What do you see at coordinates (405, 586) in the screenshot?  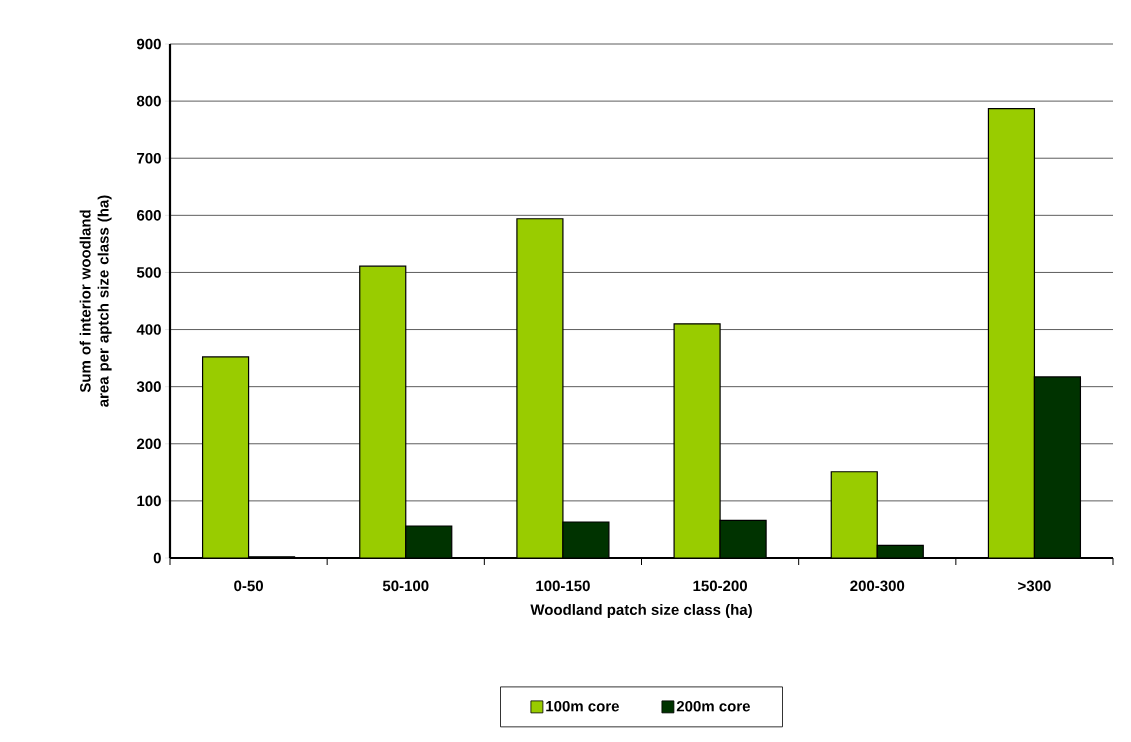 I see `x-tick-label: 50-100` at bounding box center [405, 586].